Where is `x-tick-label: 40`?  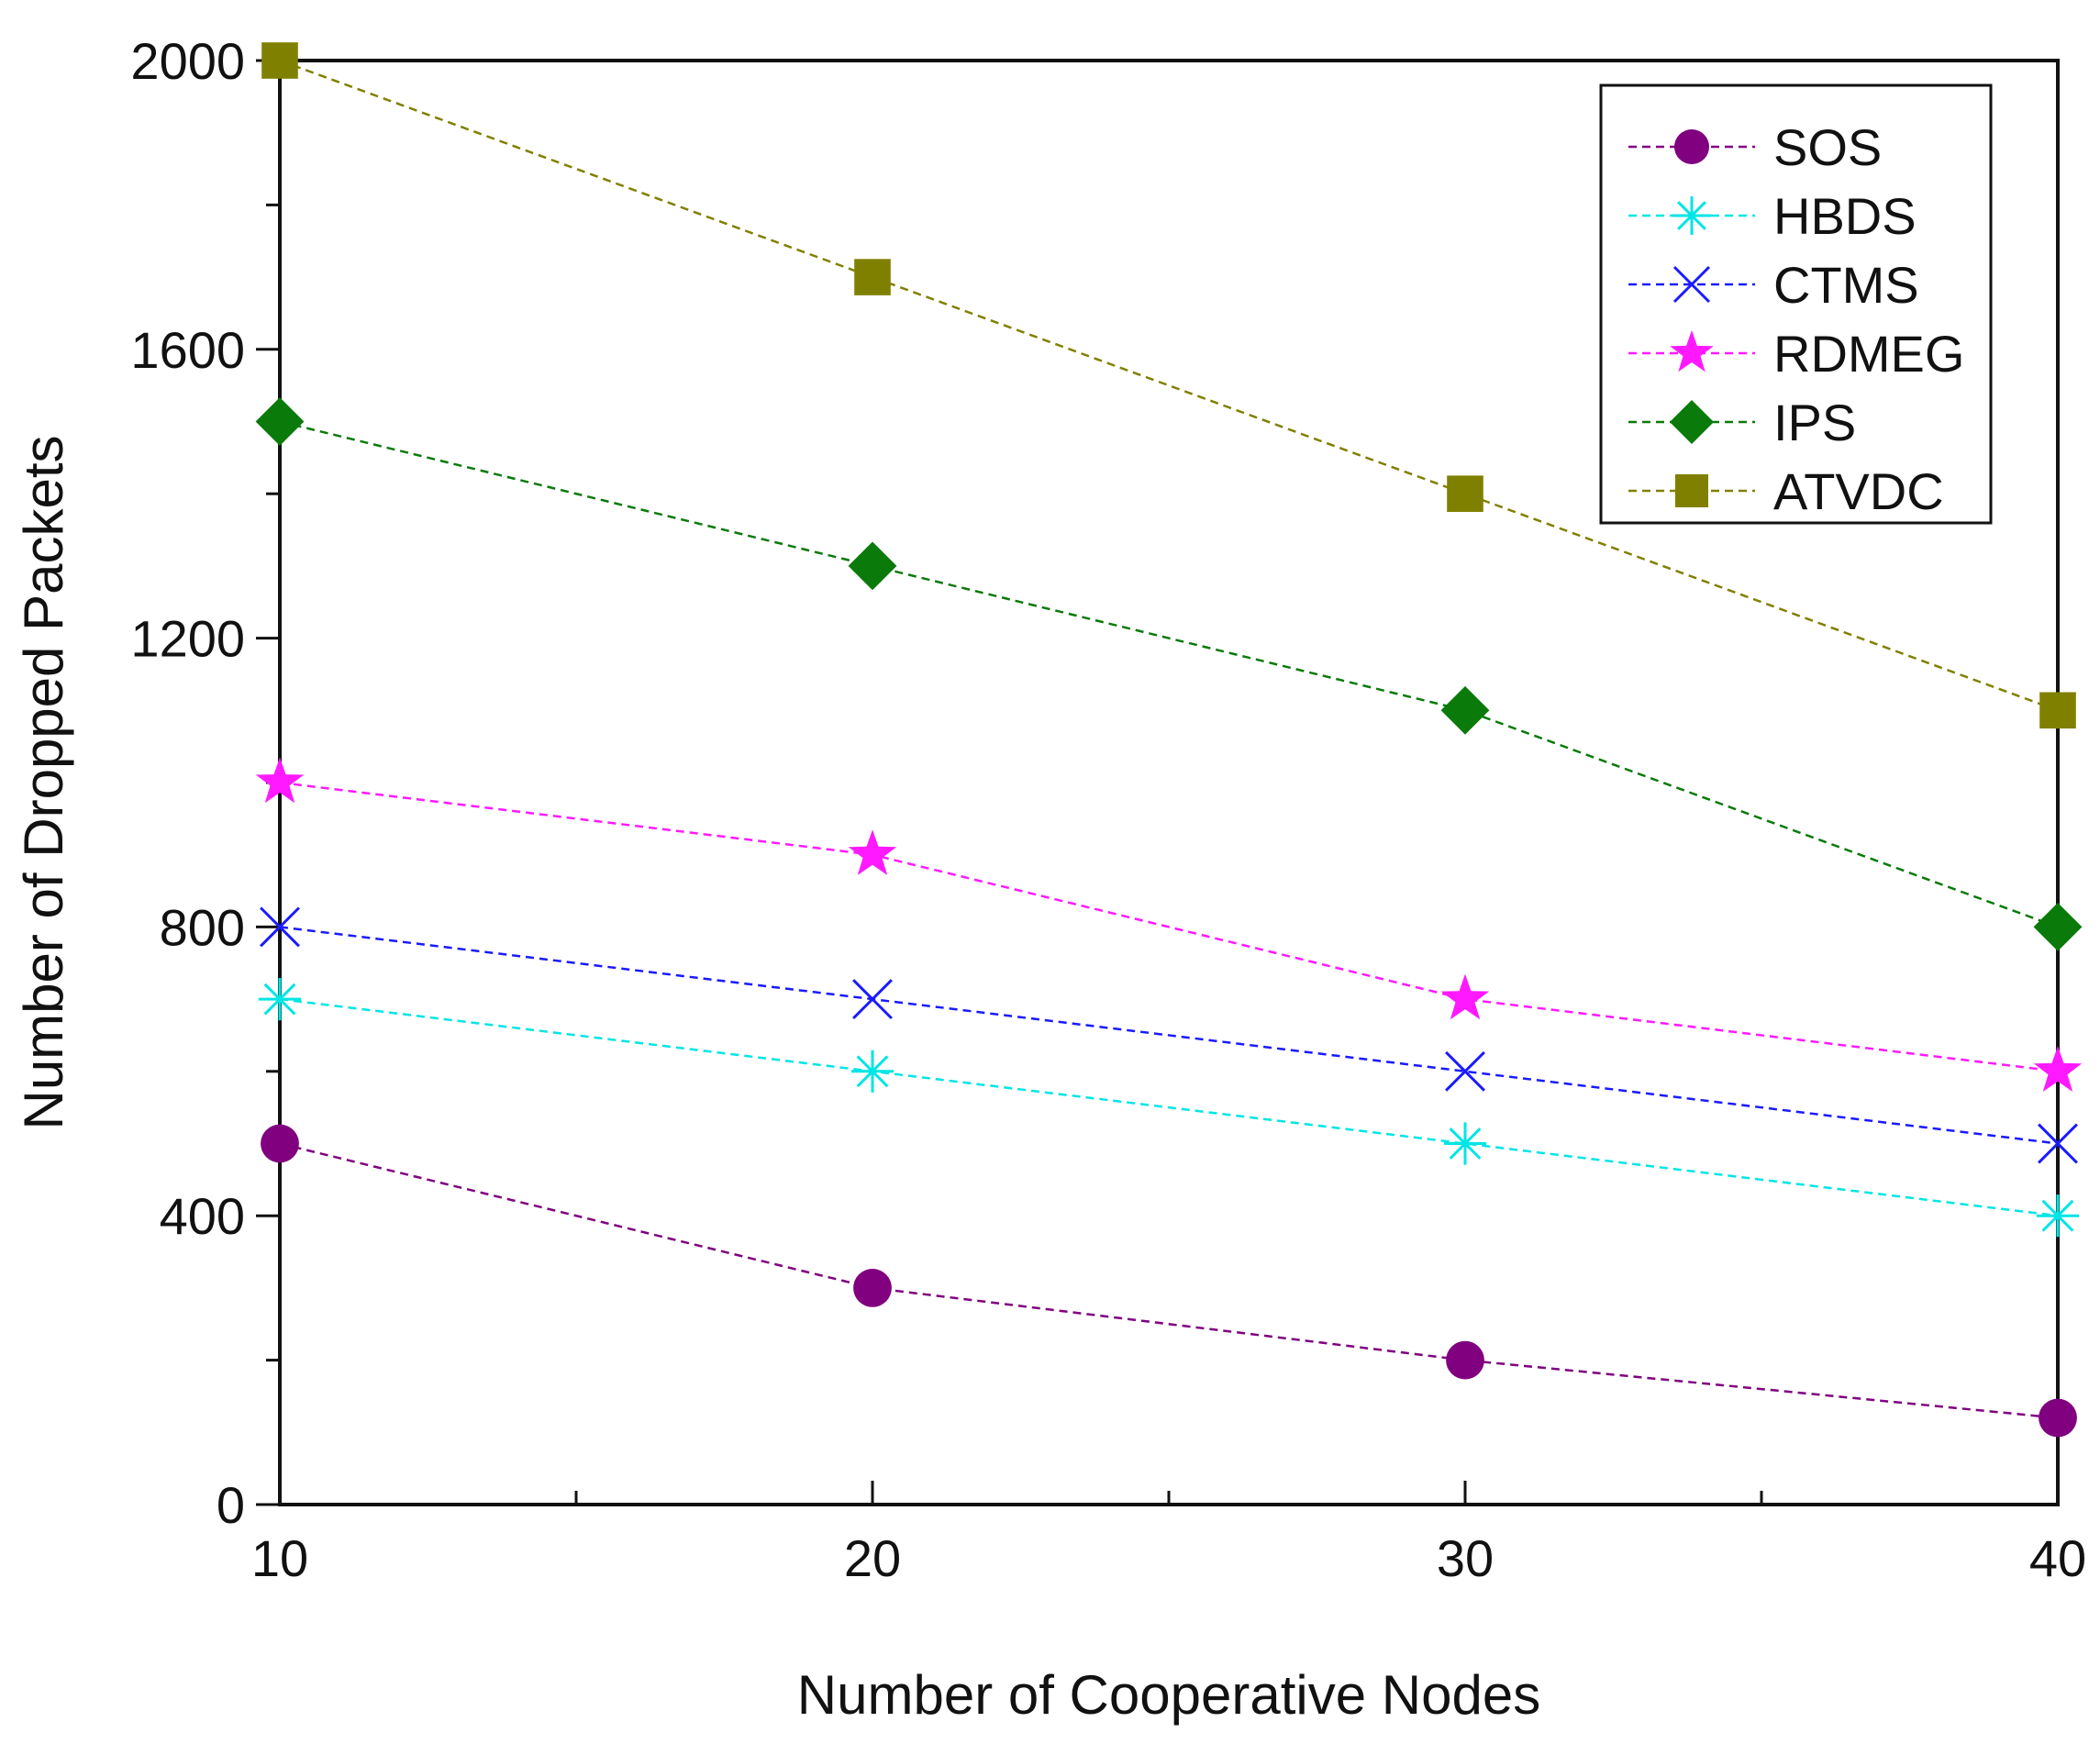
x-tick-label: 40 is located at coordinates (2058, 1558).